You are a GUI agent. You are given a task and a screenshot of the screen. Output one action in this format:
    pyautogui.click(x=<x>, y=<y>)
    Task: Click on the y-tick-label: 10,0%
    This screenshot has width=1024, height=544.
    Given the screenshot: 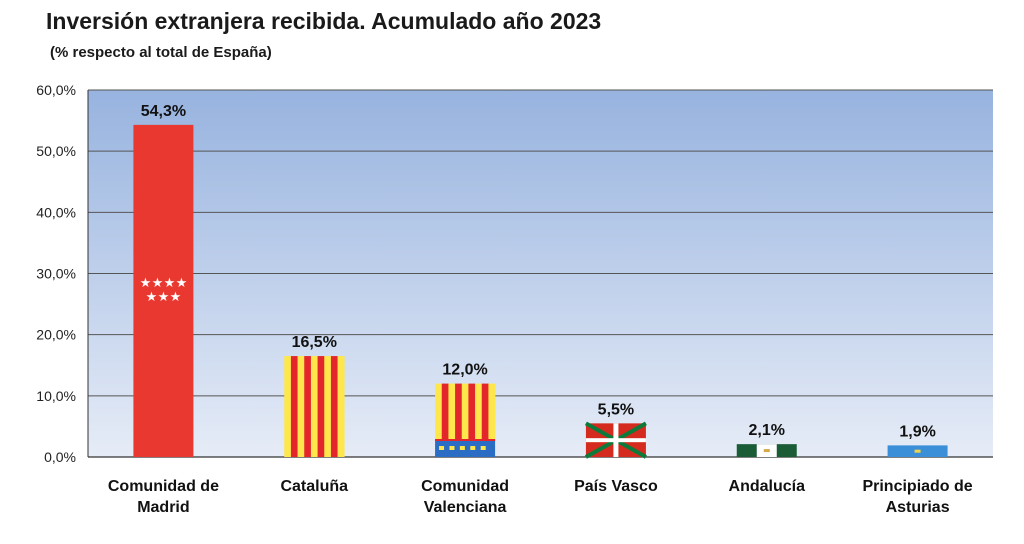 What is the action you would take?
    pyautogui.click(x=56, y=396)
    